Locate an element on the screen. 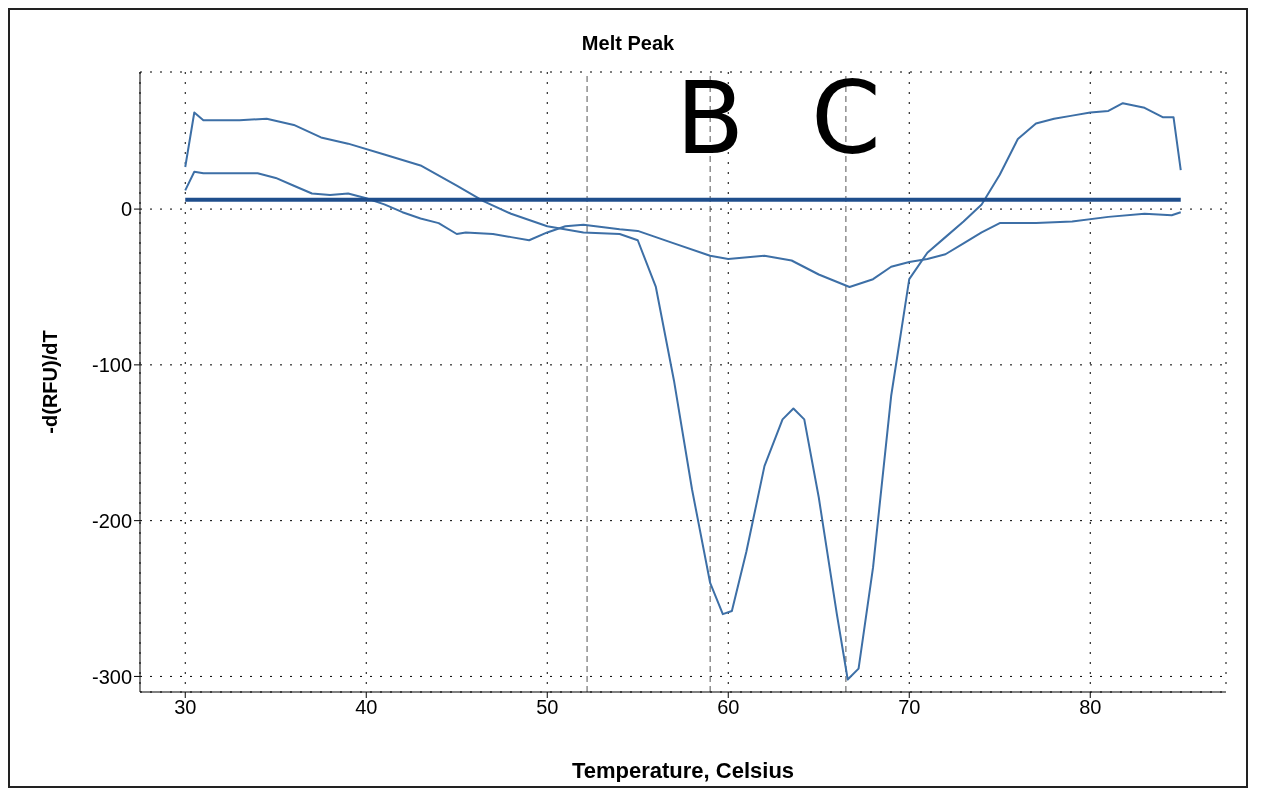  x-axis-title: Temperature, Celsius is located at coordinates (683, 770).